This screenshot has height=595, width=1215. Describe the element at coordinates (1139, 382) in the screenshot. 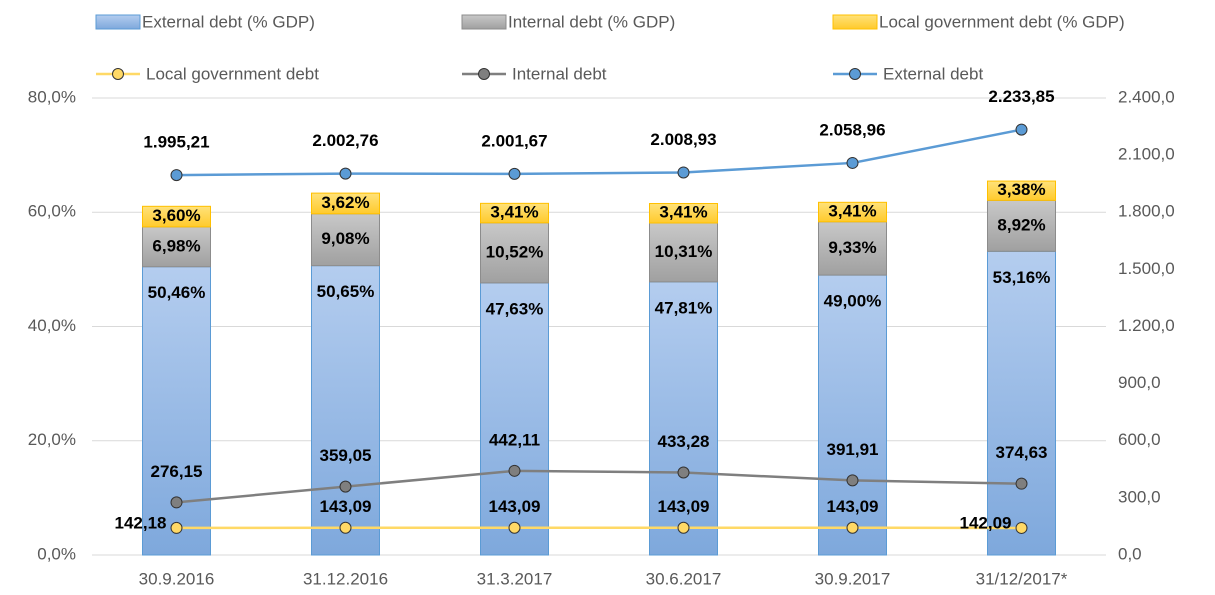

I see `y2-tick-label: 900,0` at that location.